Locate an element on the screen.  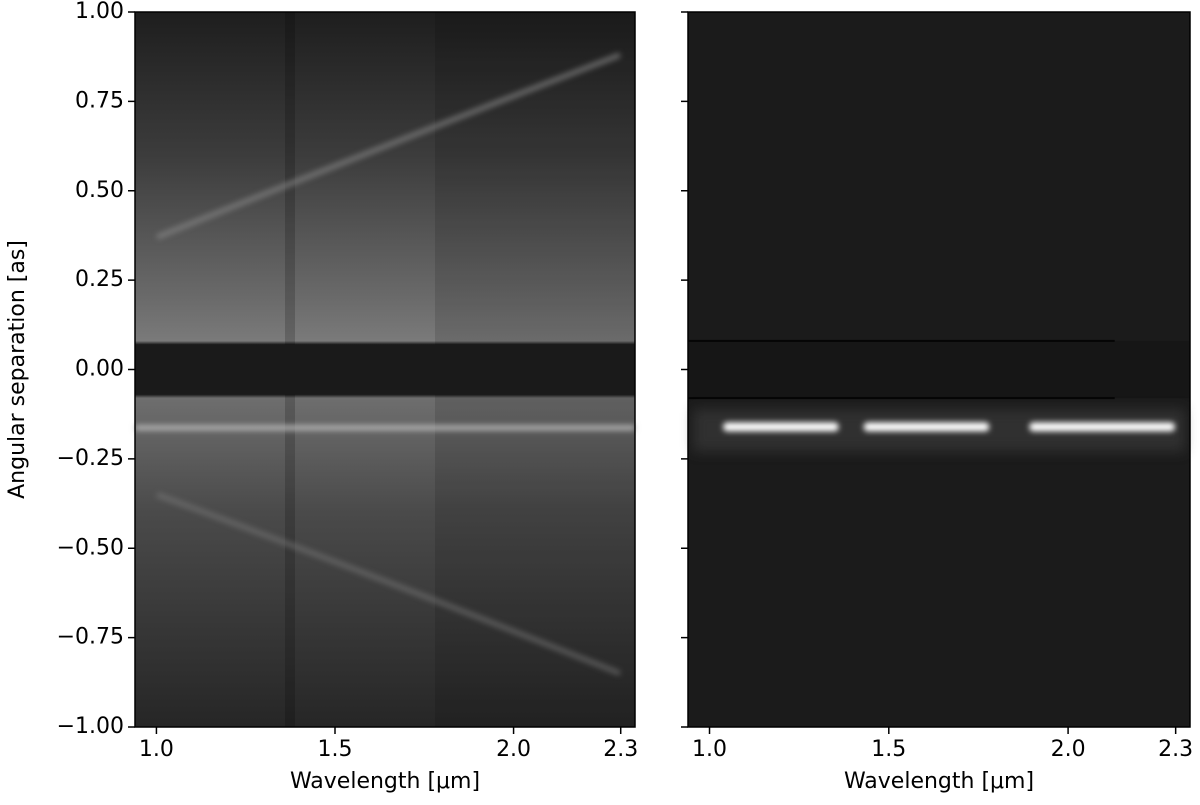
y-tick-label: 0.75 is located at coordinates (99, 100).